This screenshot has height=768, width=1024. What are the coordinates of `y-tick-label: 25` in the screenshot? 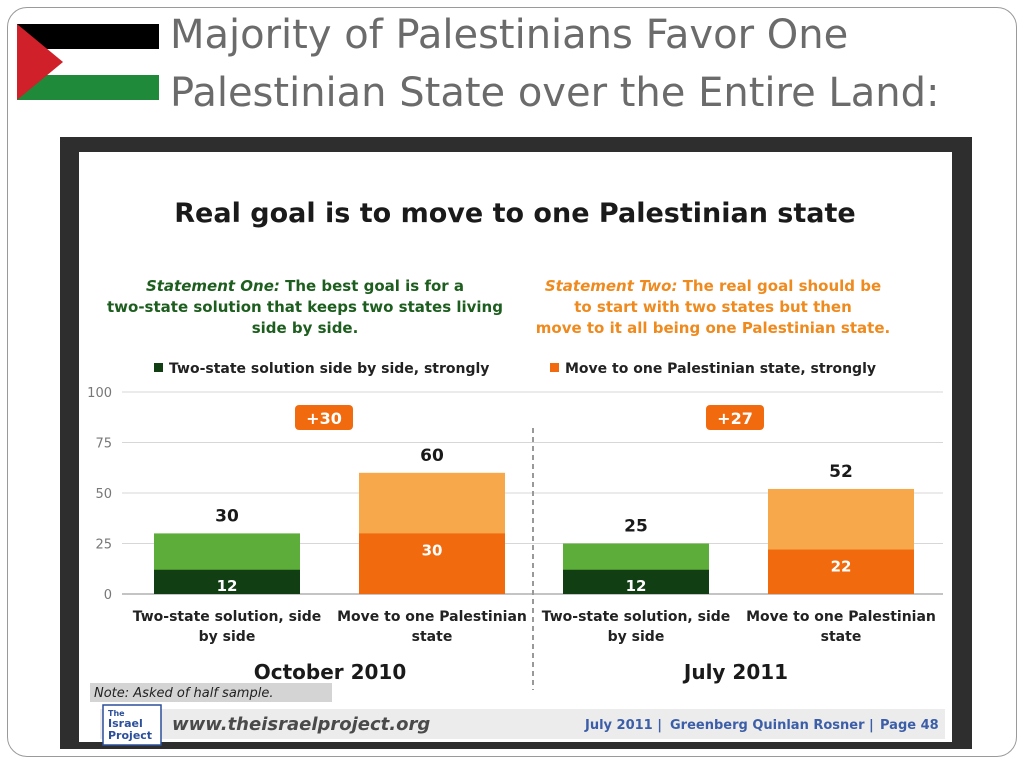 It's located at (103, 545).